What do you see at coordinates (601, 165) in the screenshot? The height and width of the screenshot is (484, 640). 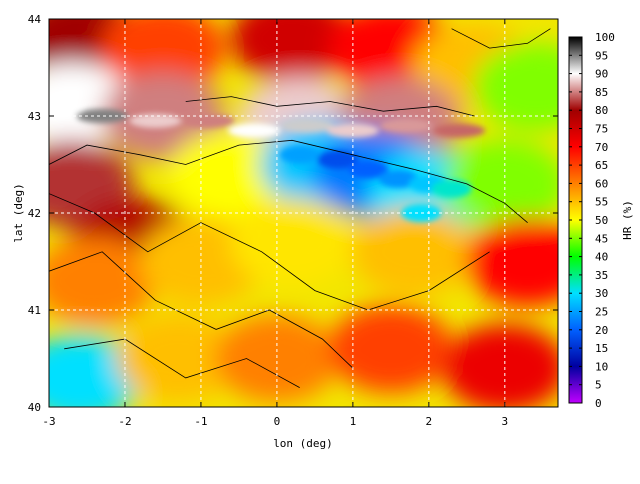 I see `cb-tick-label-13: 65` at bounding box center [601, 165].